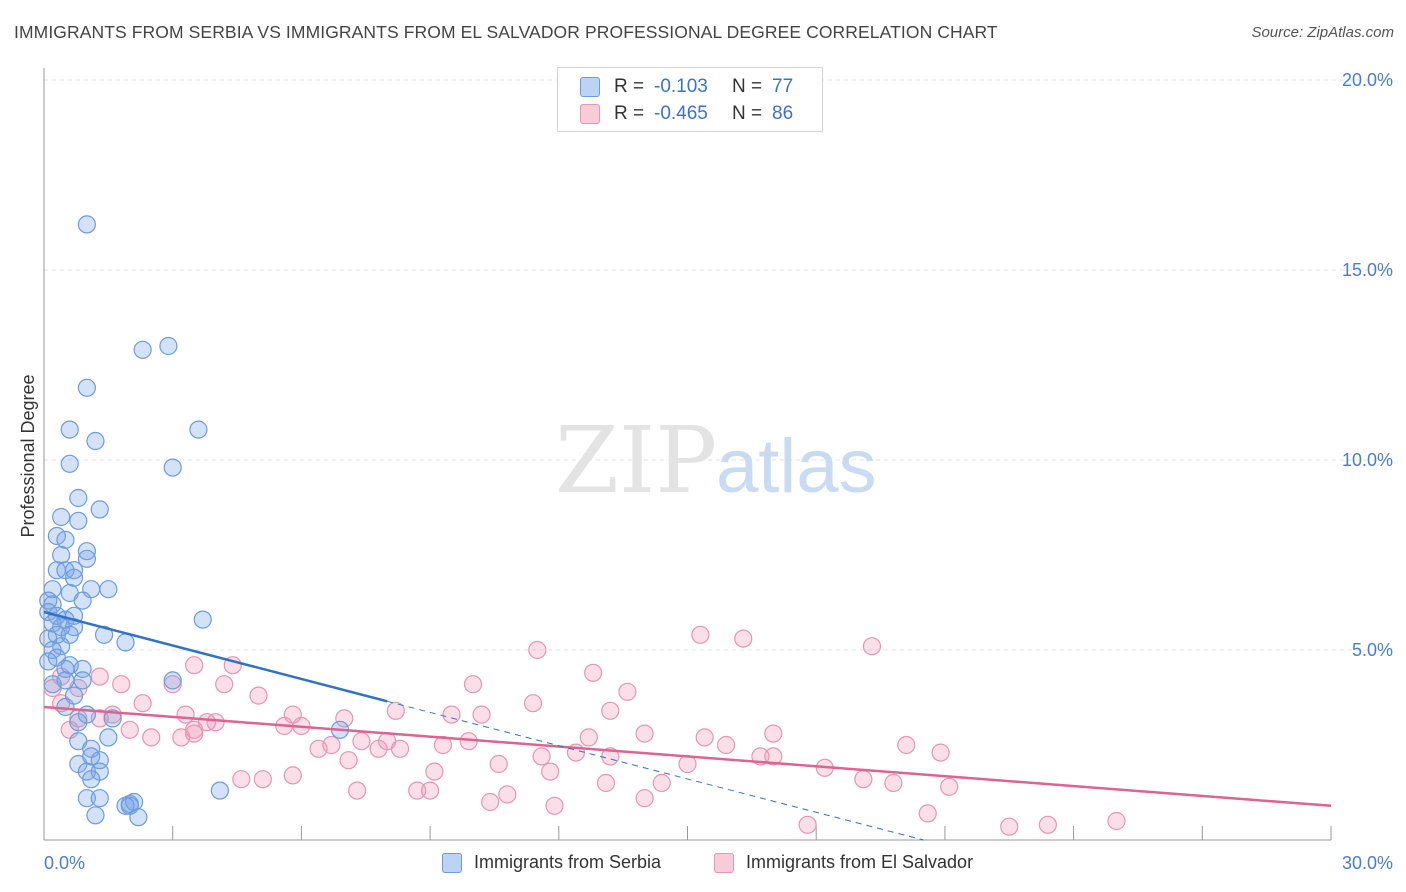 The height and width of the screenshot is (892, 1406). Describe the element at coordinates (783, 86) in the screenshot. I see `legend-n-value: 77` at that location.